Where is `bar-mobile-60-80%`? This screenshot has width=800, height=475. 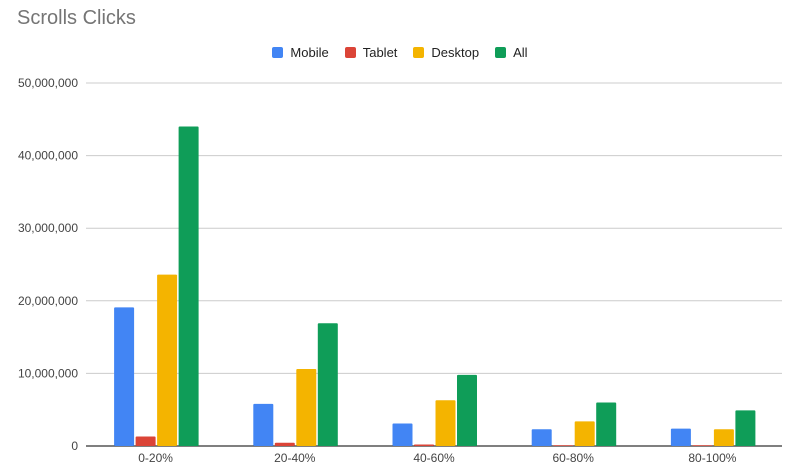 bar-mobile-60-80% is located at coordinates (541, 437).